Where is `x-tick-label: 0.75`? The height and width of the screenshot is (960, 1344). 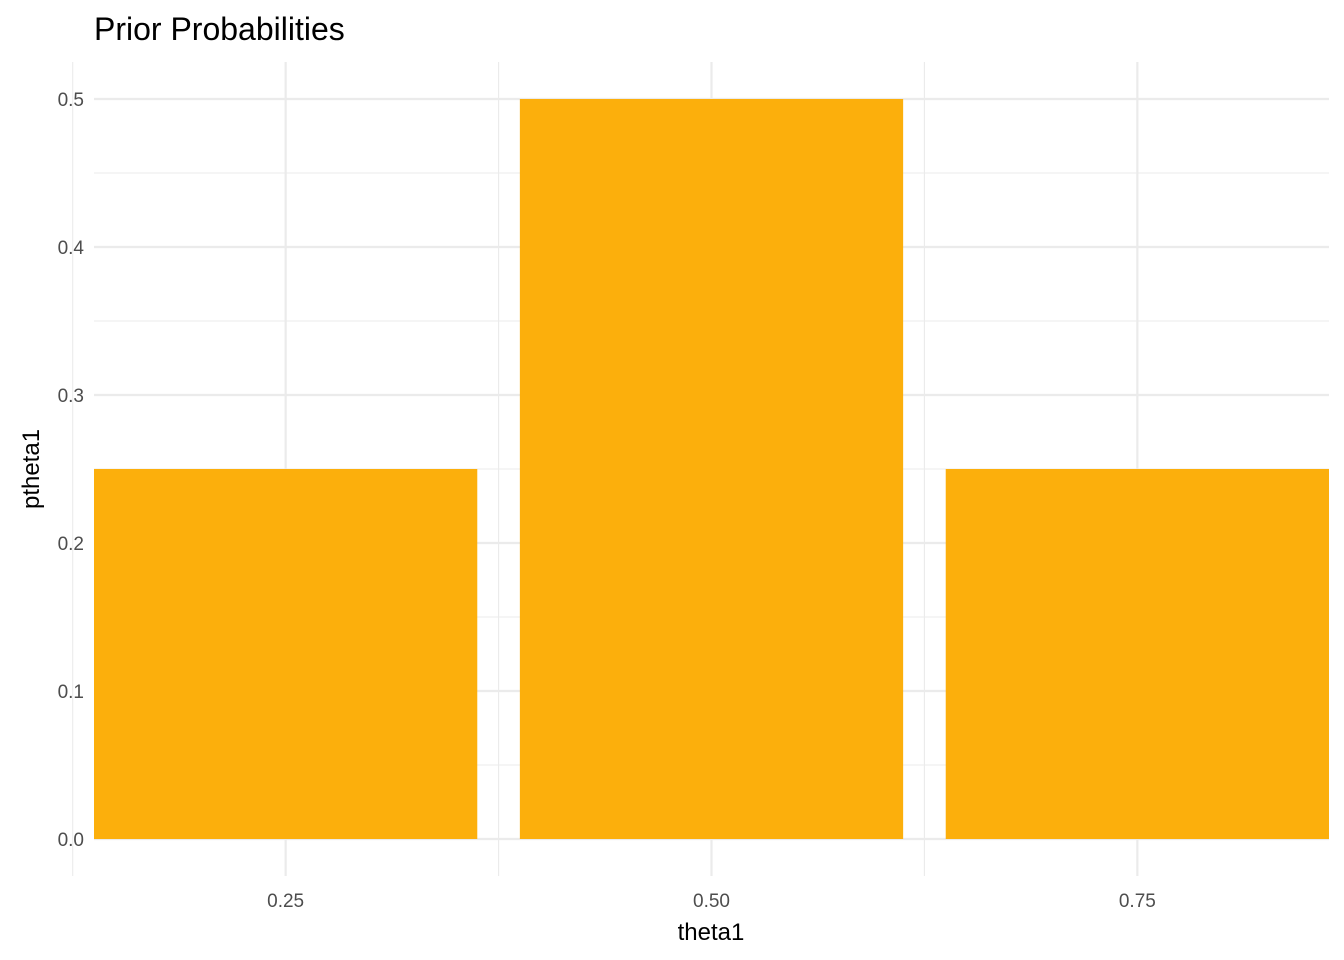 x-tick-label: 0.75 is located at coordinates (1137, 901).